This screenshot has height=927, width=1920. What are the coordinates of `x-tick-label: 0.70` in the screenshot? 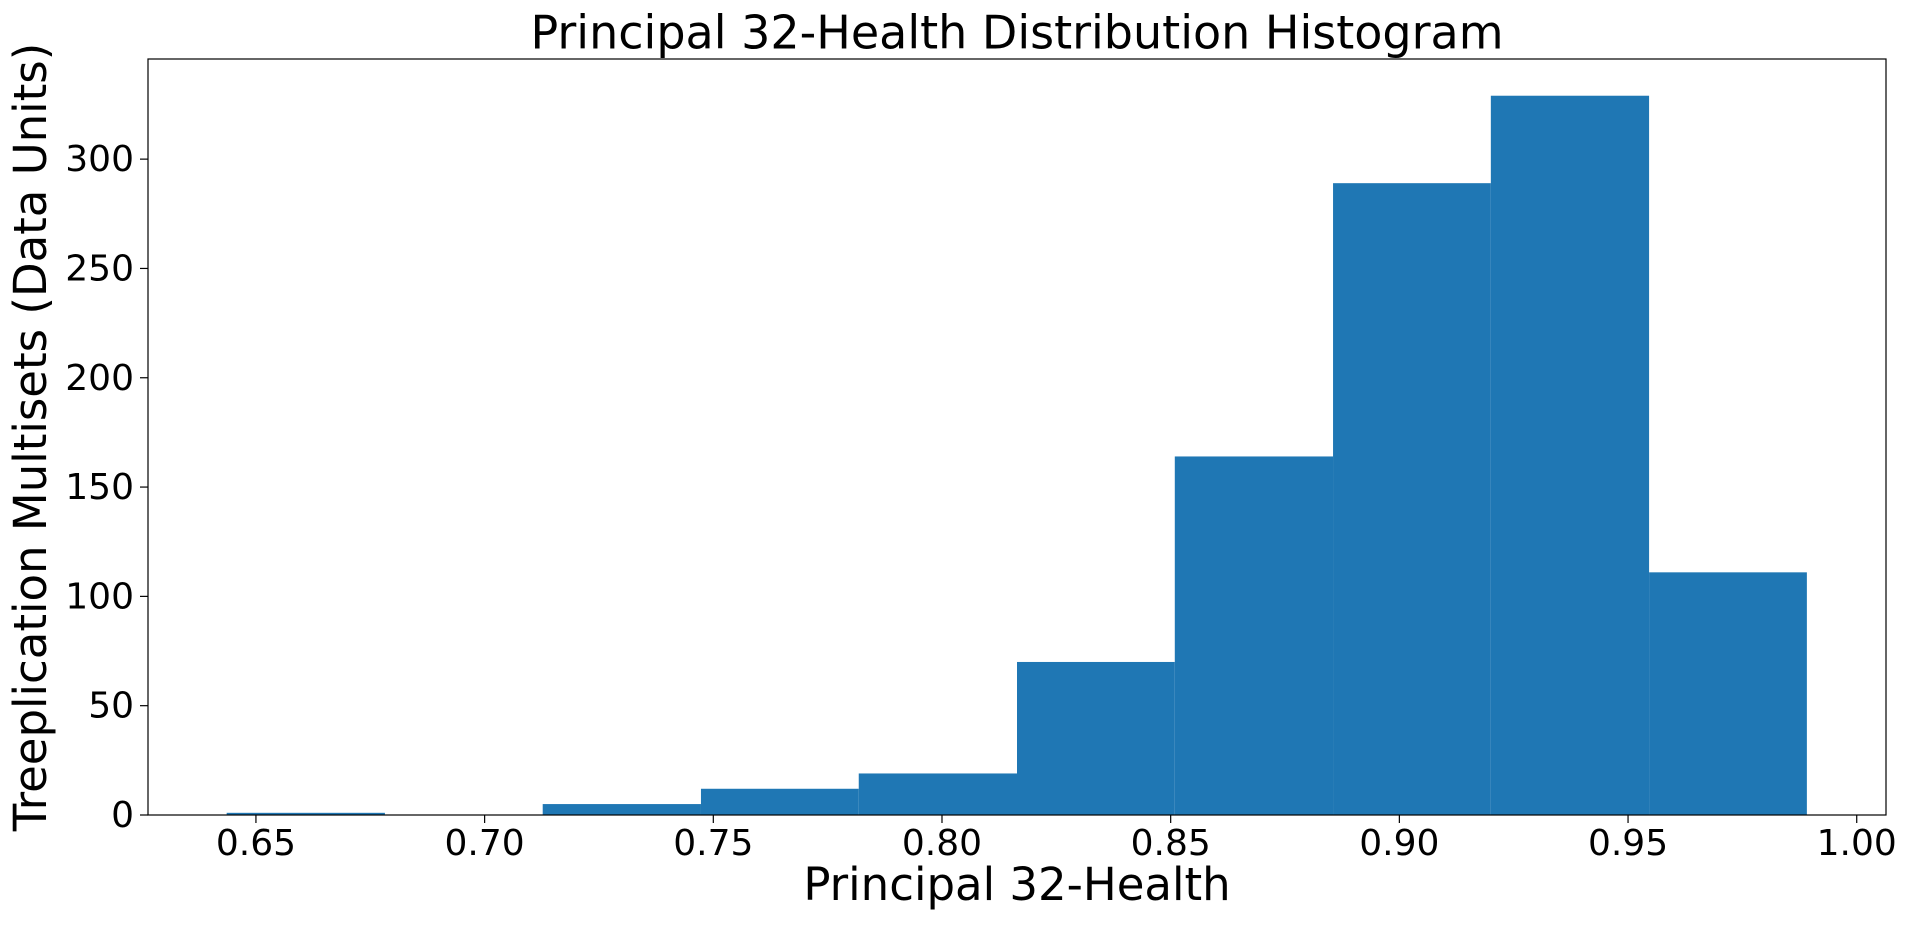 It's located at (485, 843).